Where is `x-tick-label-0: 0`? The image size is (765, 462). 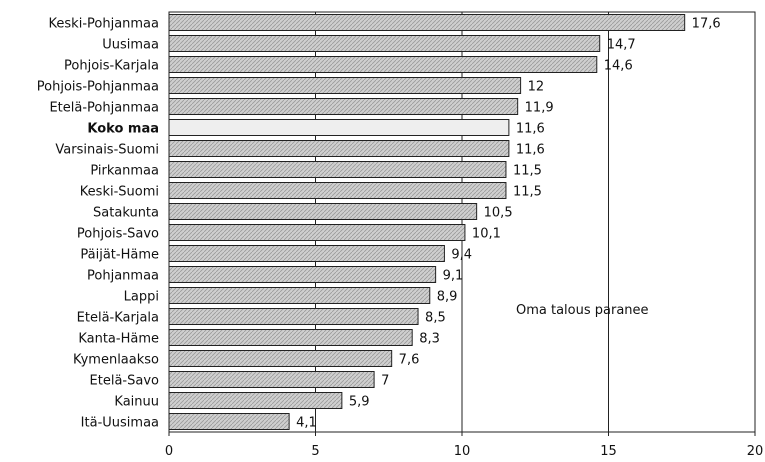 x-tick-label-0: 0 is located at coordinates (169, 451).